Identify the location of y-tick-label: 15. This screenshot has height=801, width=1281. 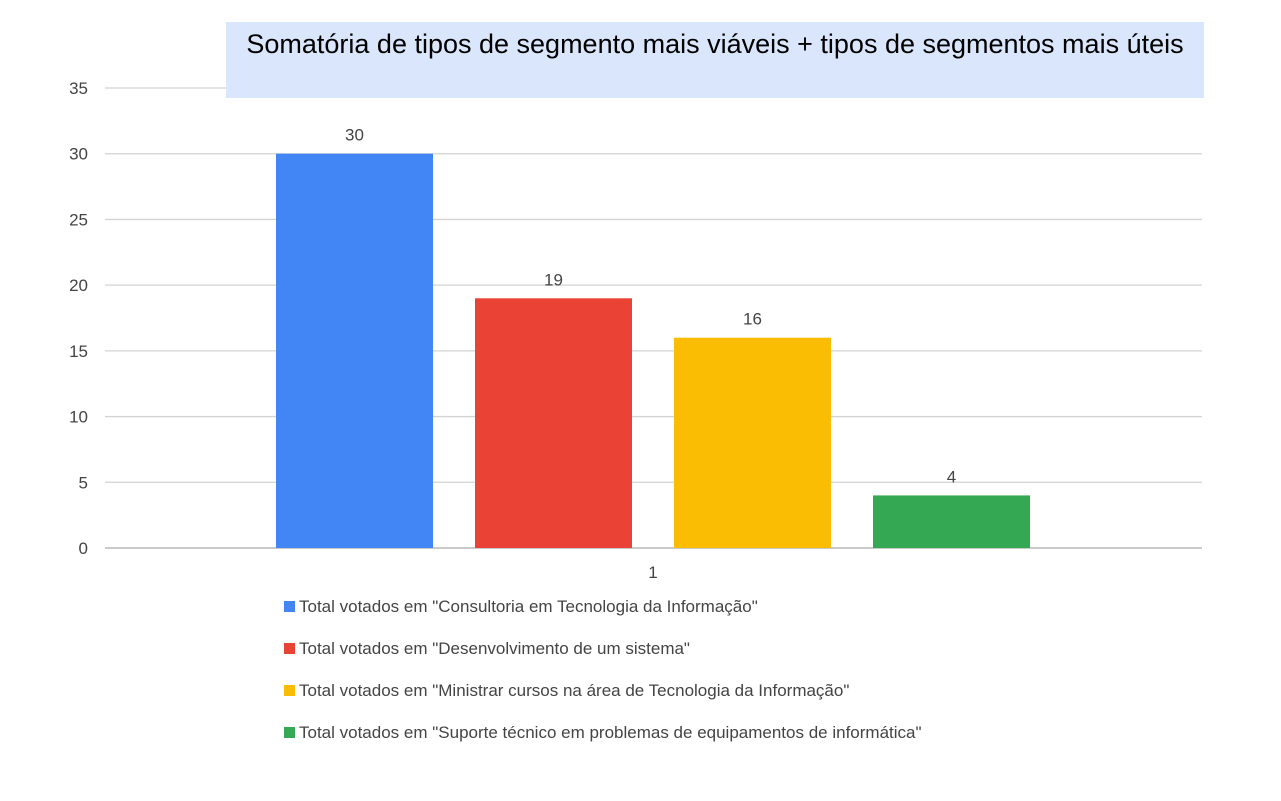
(78, 351).